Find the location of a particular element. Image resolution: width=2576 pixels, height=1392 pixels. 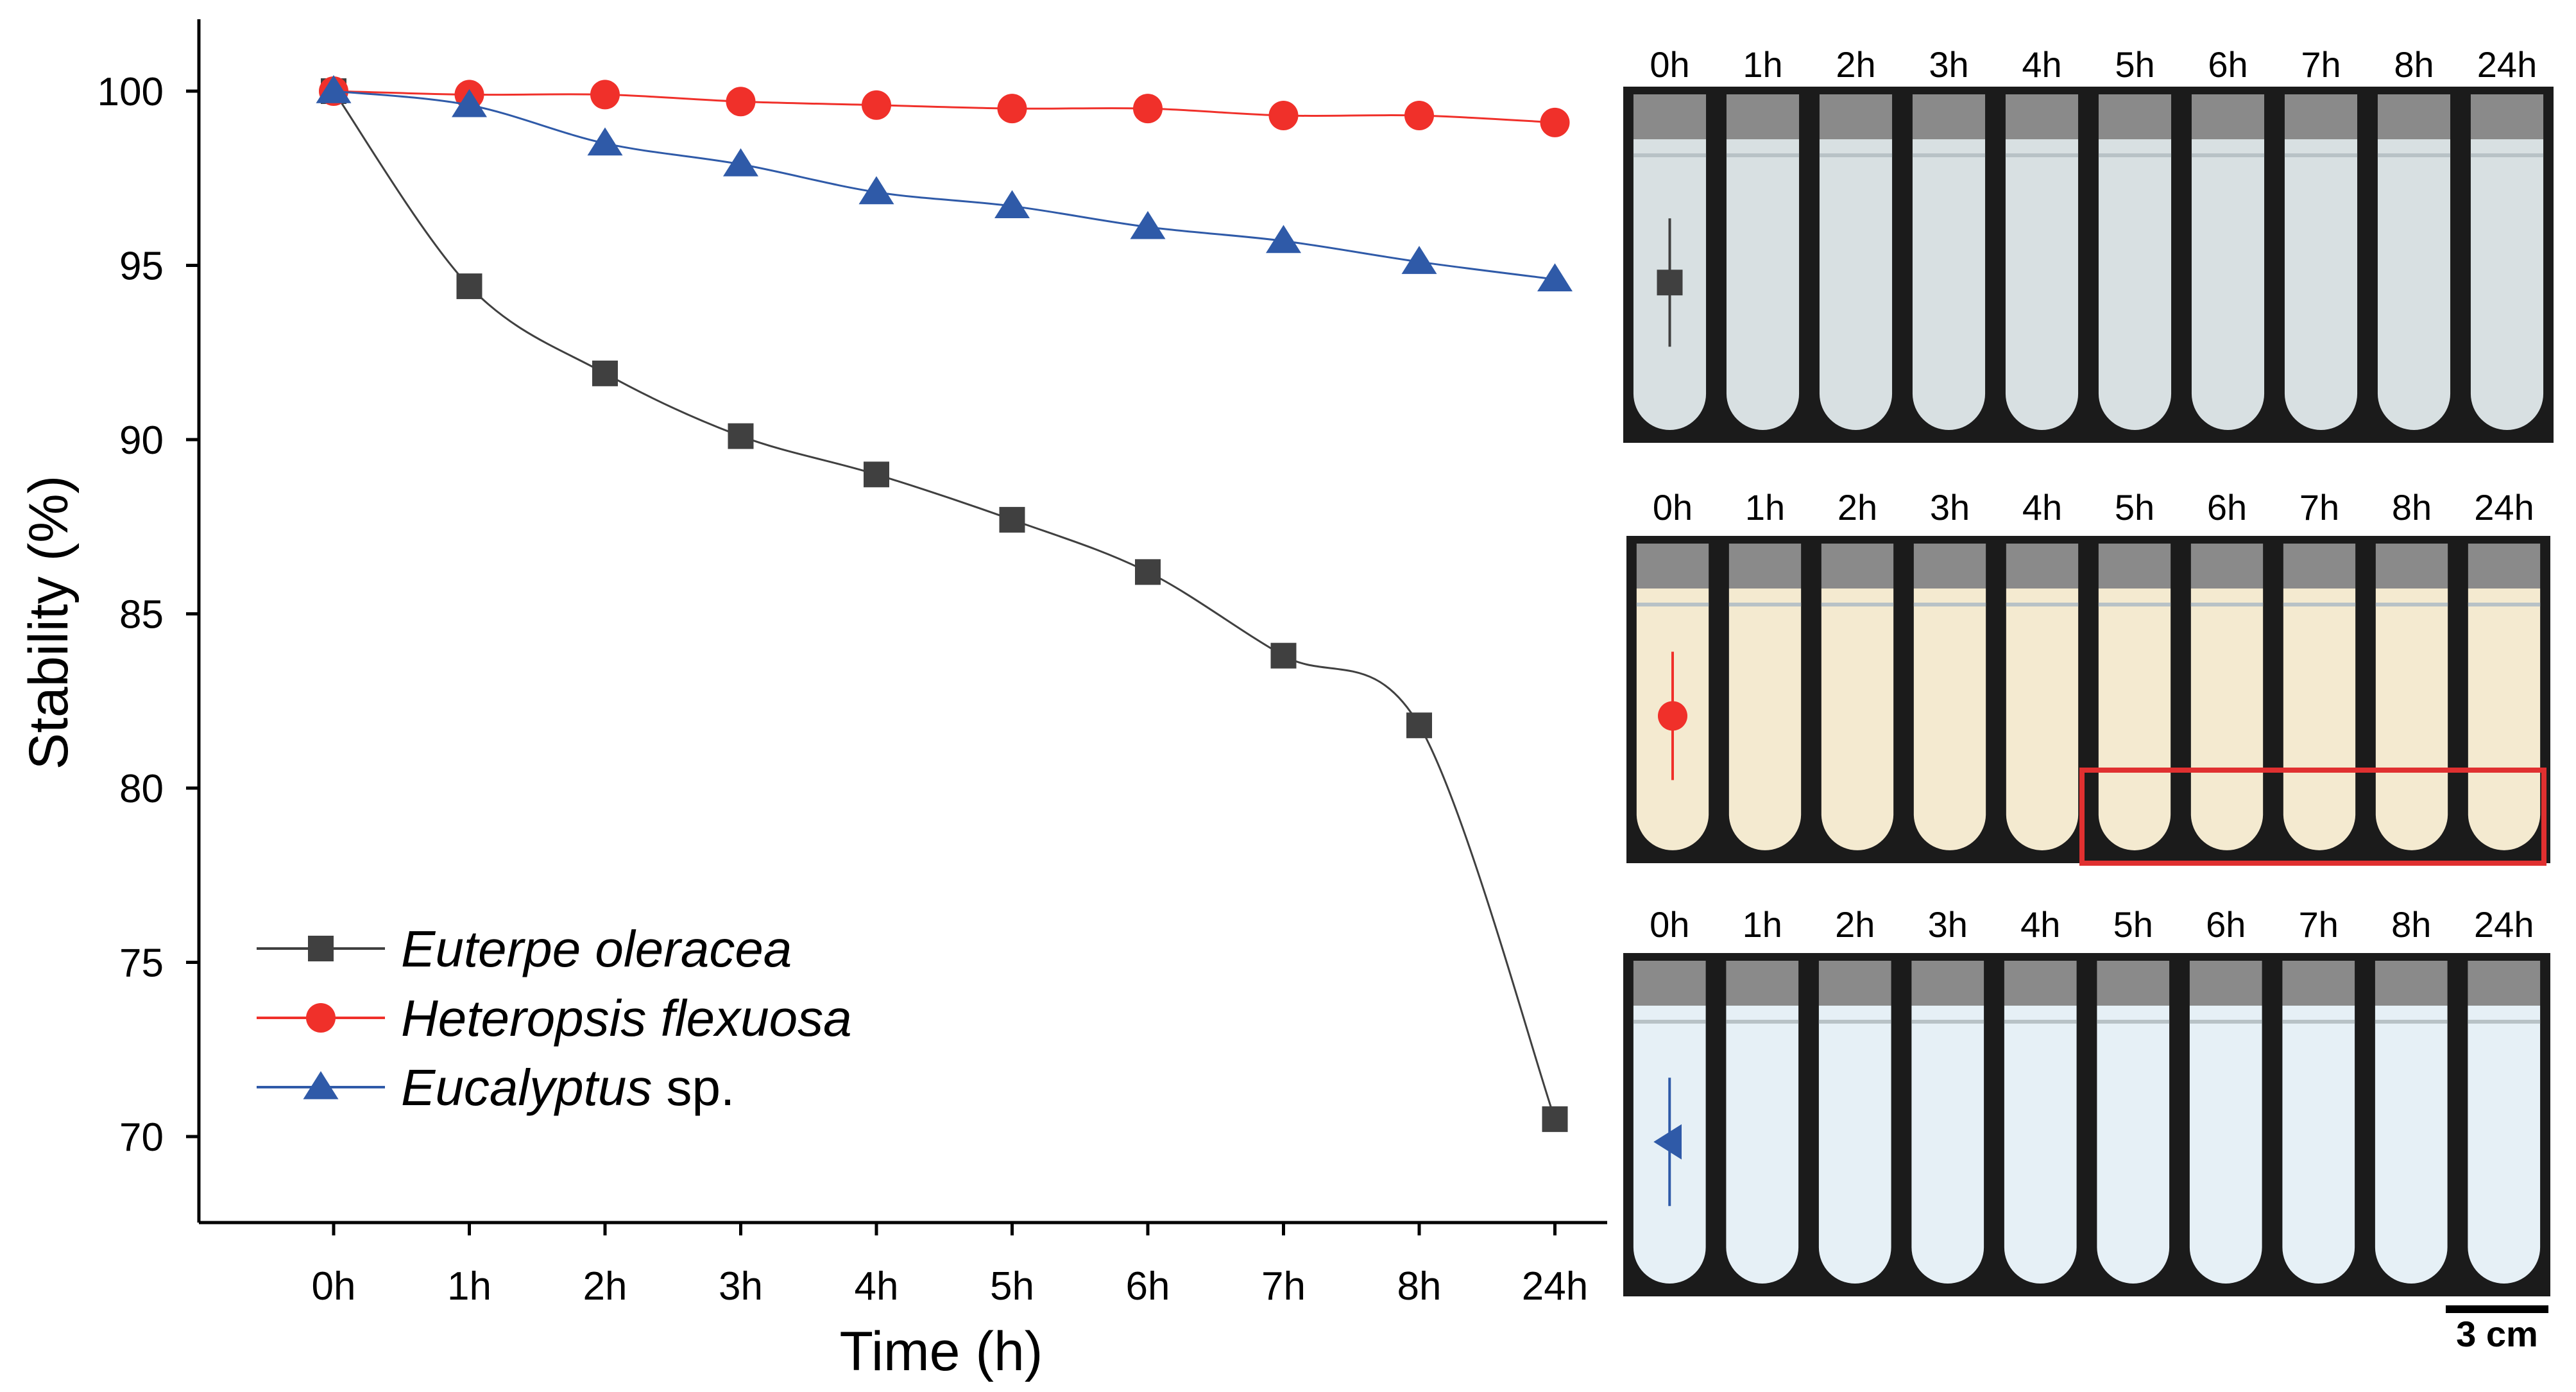

photo-series-marker is located at coordinates (1672, 716).